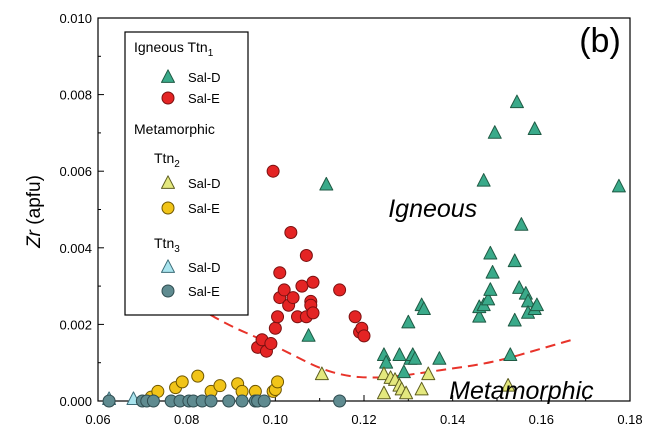  Describe the element at coordinates (75, 171) in the screenshot. I see `y-tick-label: 0.006` at that location.